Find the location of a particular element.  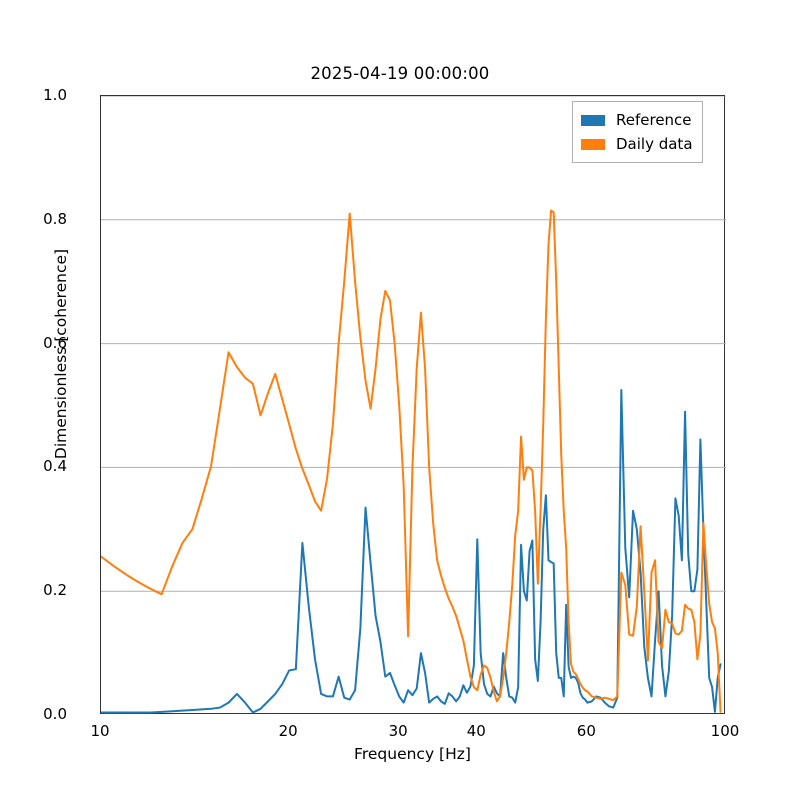

legend-label: Reference is located at coordinates (654, 120).